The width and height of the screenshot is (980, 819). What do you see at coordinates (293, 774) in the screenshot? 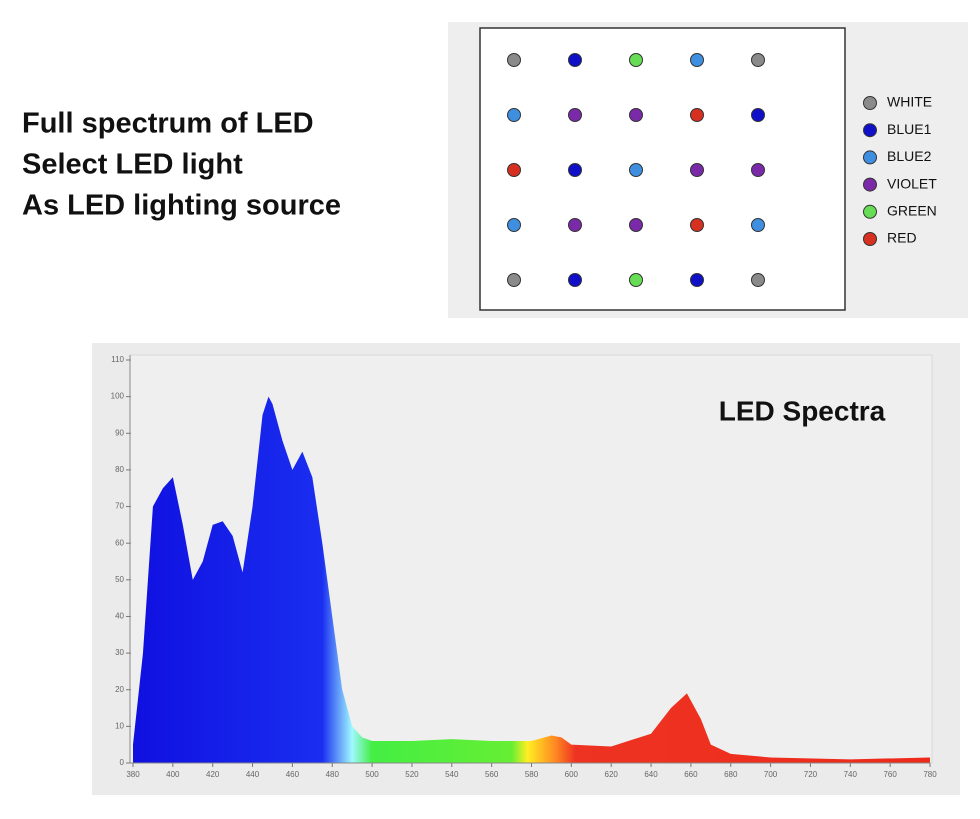
I see `x-tick-label: 460` at bounding box center [293, 774].